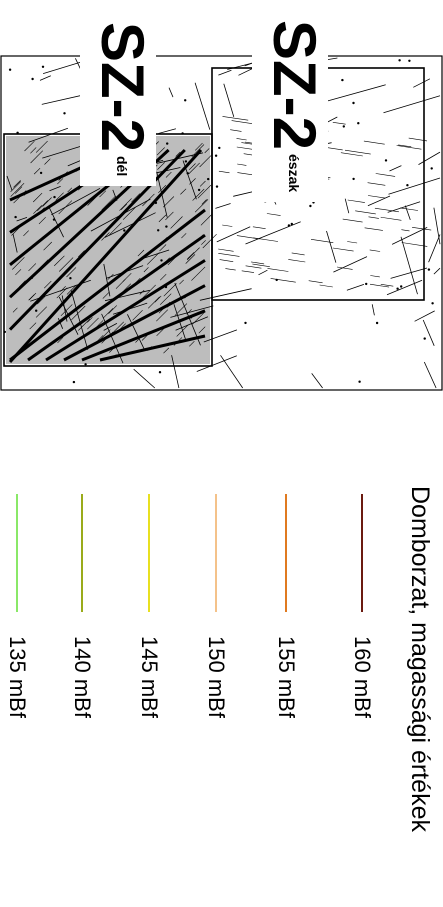 The width and height of the screenshot is (443, 907). What do you see at coordinates (17, 600) in the screenshot?
I see `legend-item: 135 mBf` at bounding box center [17, 600].